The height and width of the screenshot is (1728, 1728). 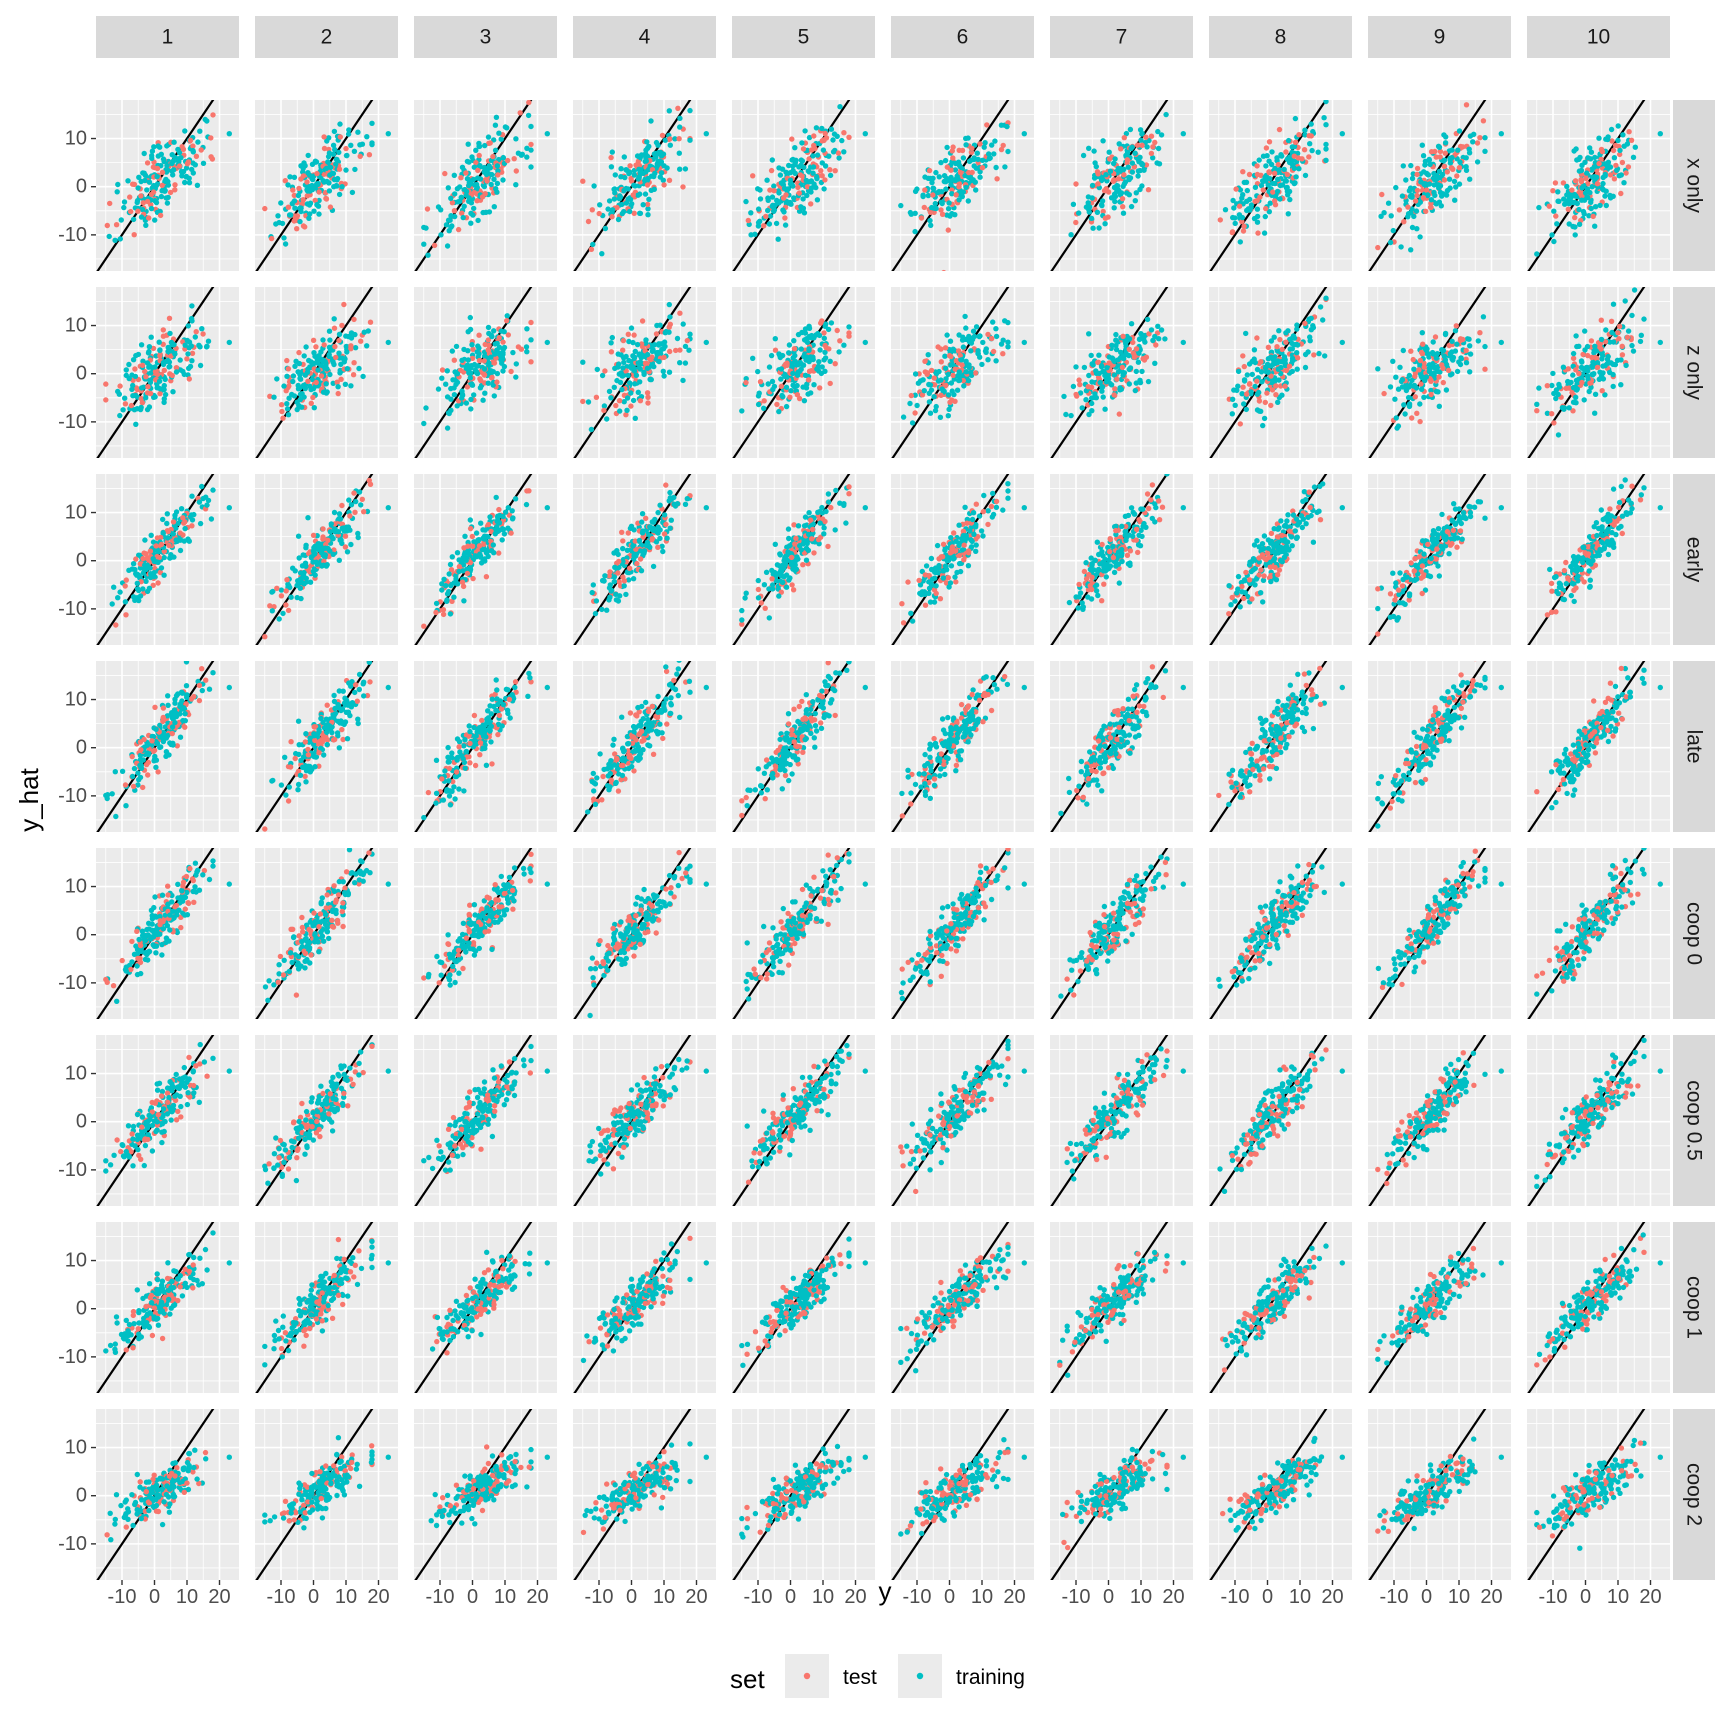 I want to click on points, so click(x=644, y=181).